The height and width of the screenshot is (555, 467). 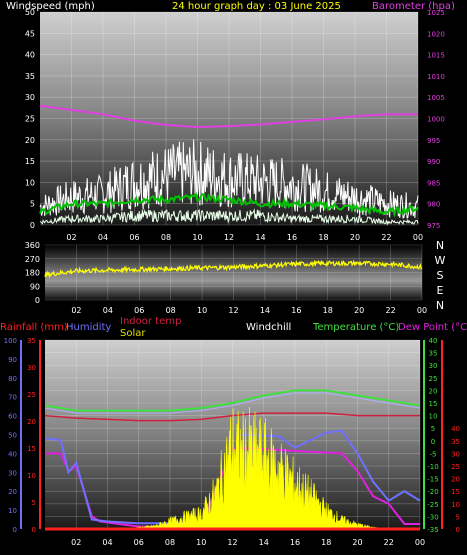 I want to click on series-gust, so click(x=229, y=179).